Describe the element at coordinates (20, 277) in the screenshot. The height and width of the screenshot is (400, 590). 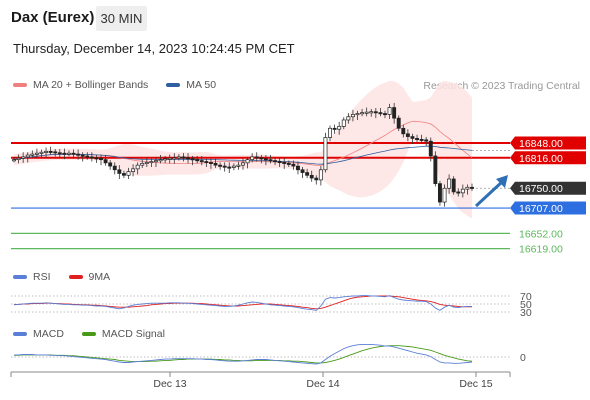
I see `rsi-swatch` at that location.